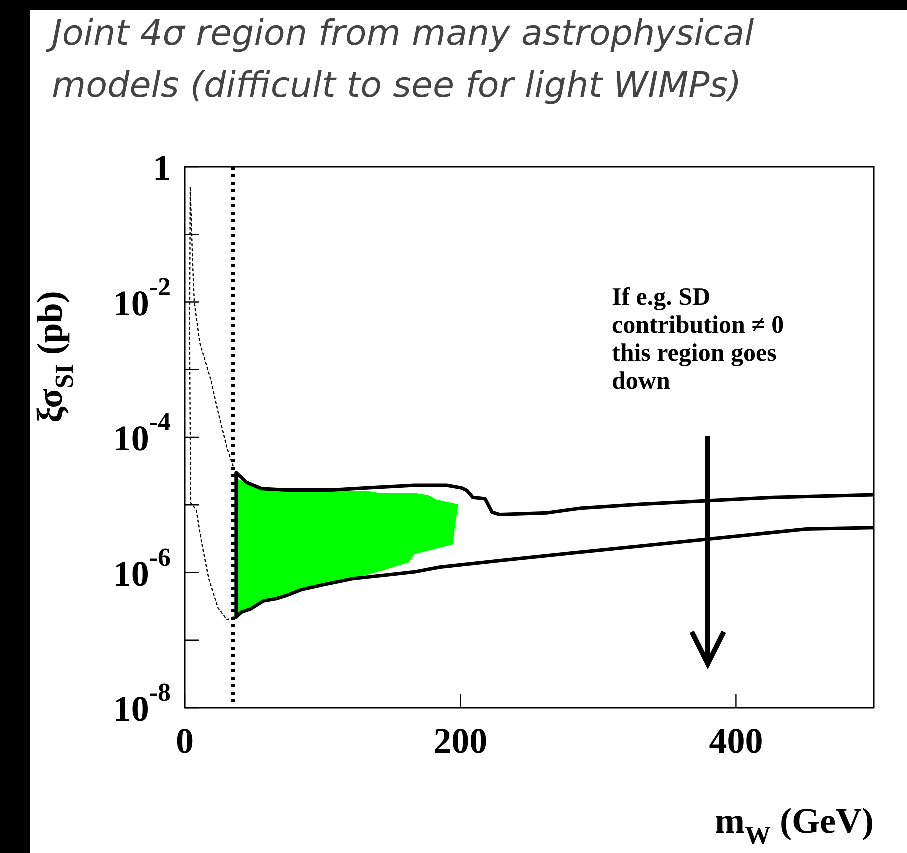 Image resolution: width=907 pixels, height=853 pixels. I want to click on y-axis-title: ξσSI (pb), so click(54, 357).